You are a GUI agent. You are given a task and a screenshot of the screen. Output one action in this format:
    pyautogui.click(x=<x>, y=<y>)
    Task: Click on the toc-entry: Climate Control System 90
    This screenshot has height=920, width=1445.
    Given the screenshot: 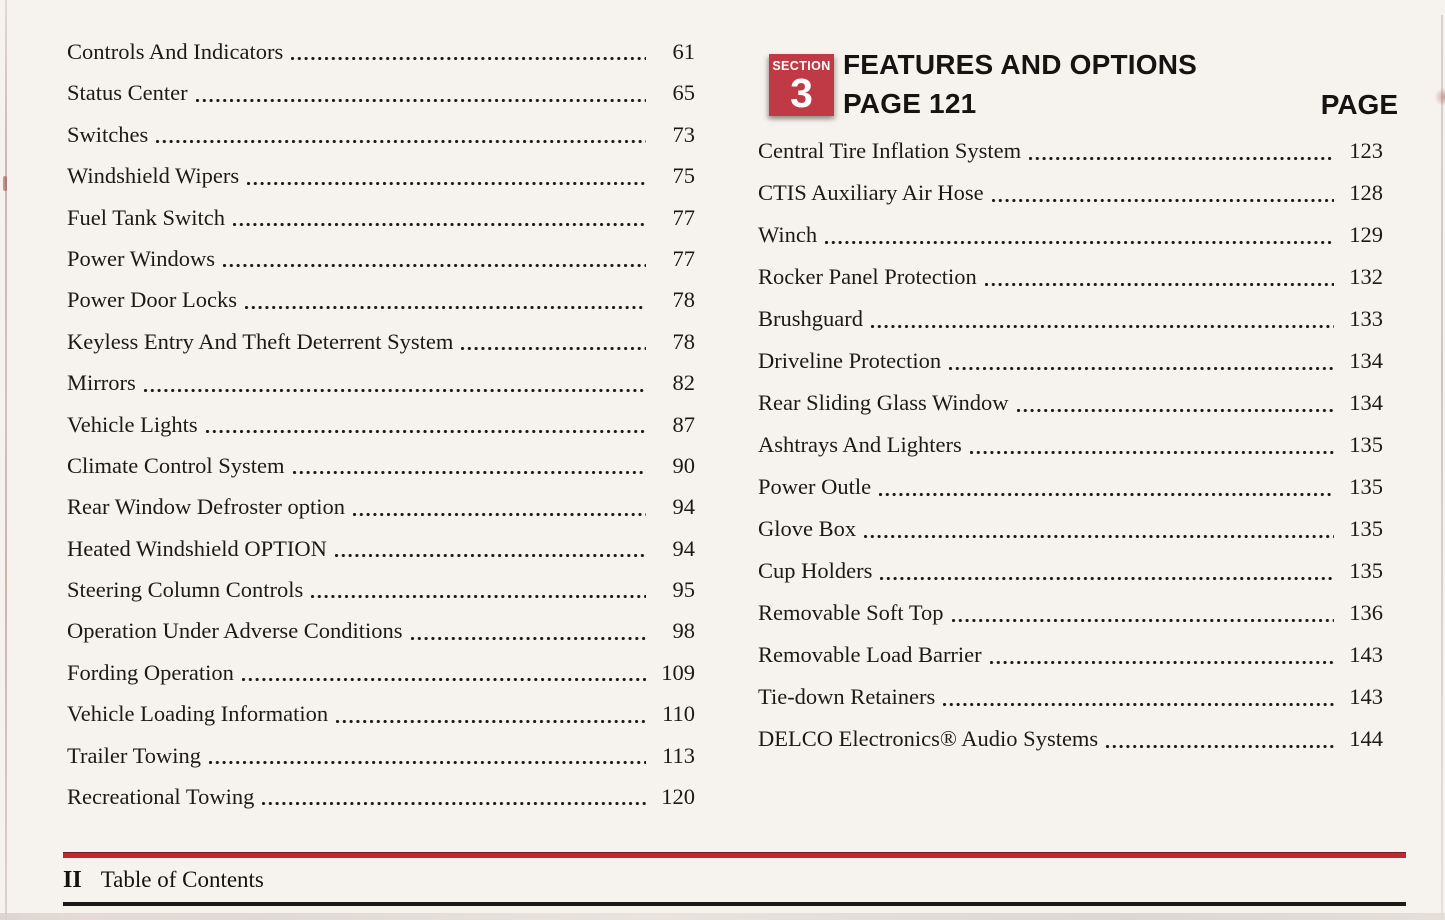 What is the action you would take?
    pyautogui.click(x=381, y=465)
    